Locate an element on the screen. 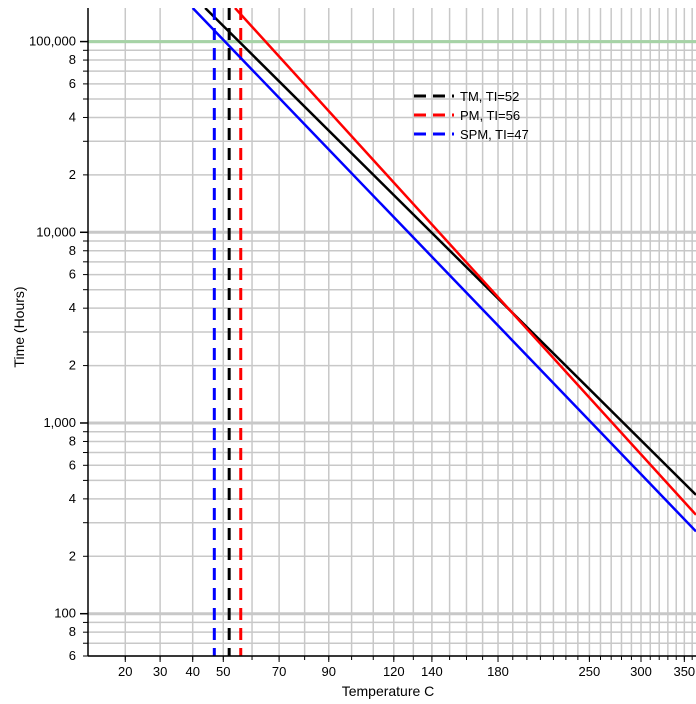  x-axis-title: Temperature C is located at coordinates (388, 691).